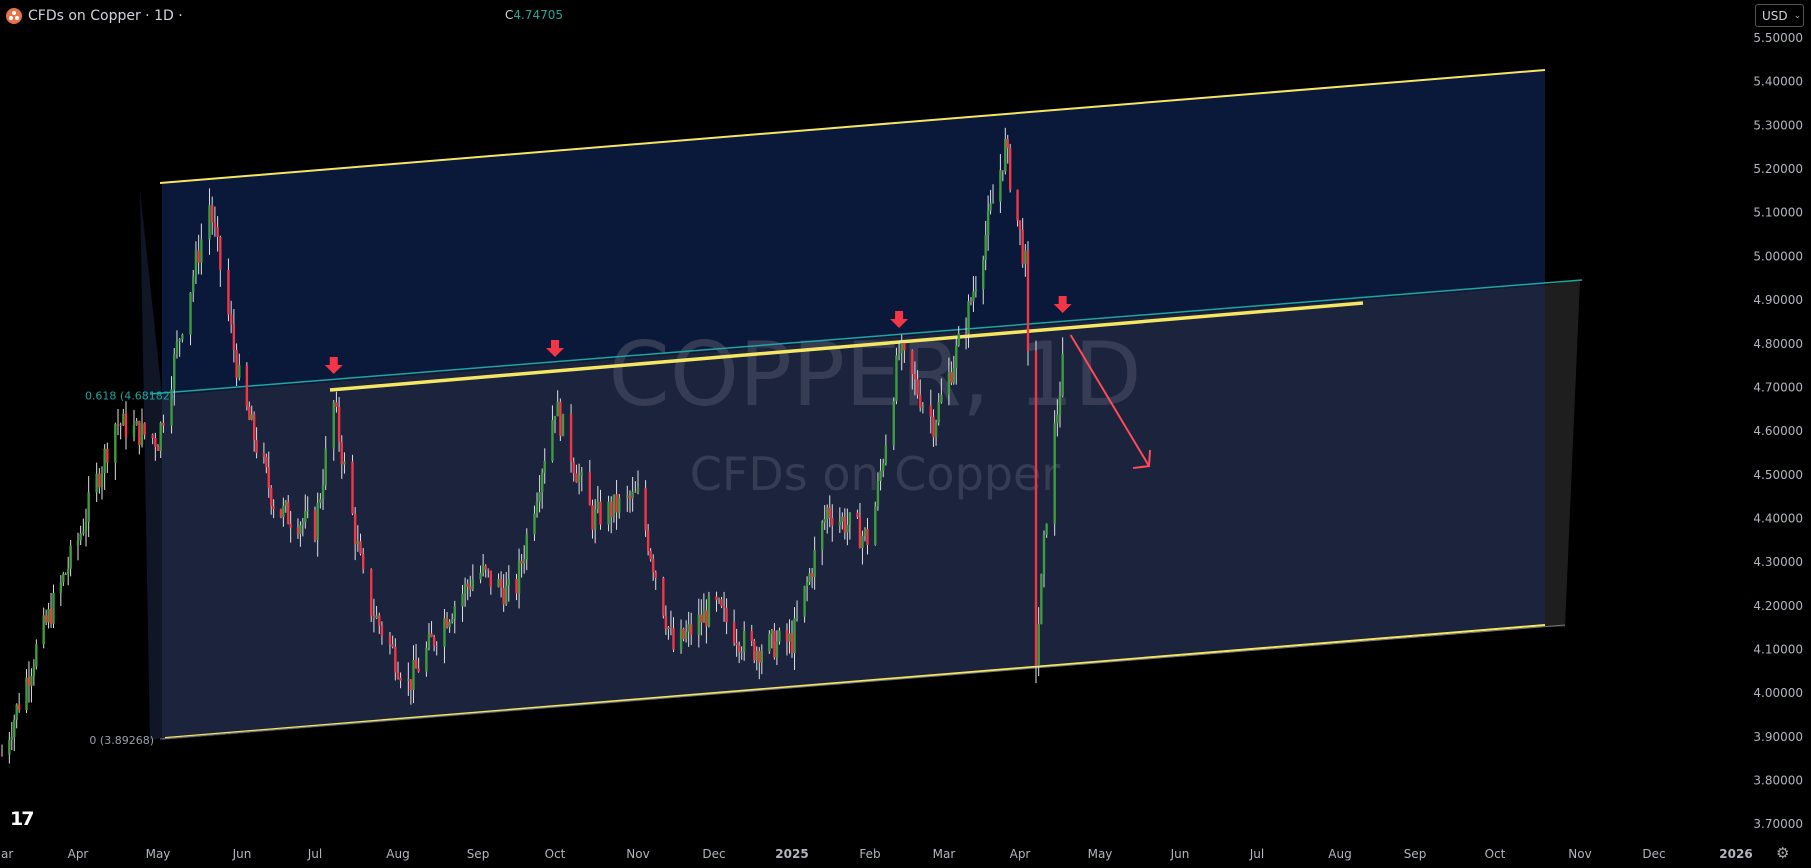 The height and width of the screenshot is (868, 1811). What do you see at coordinates (869, 854) in the screenshot?
I see `time-tick-label: Feb` at bounding box center [869, 854].